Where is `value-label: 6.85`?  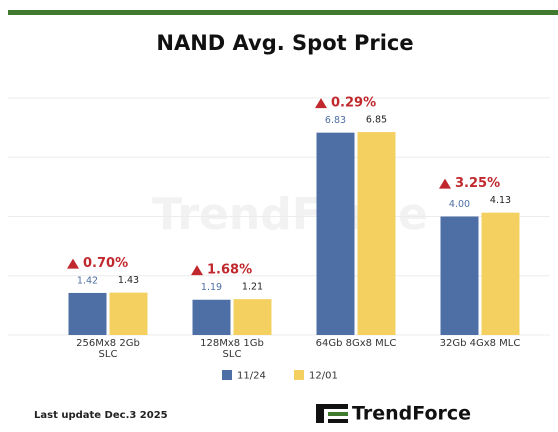
value-label: 6.85 is located at coordinates (376, 120).